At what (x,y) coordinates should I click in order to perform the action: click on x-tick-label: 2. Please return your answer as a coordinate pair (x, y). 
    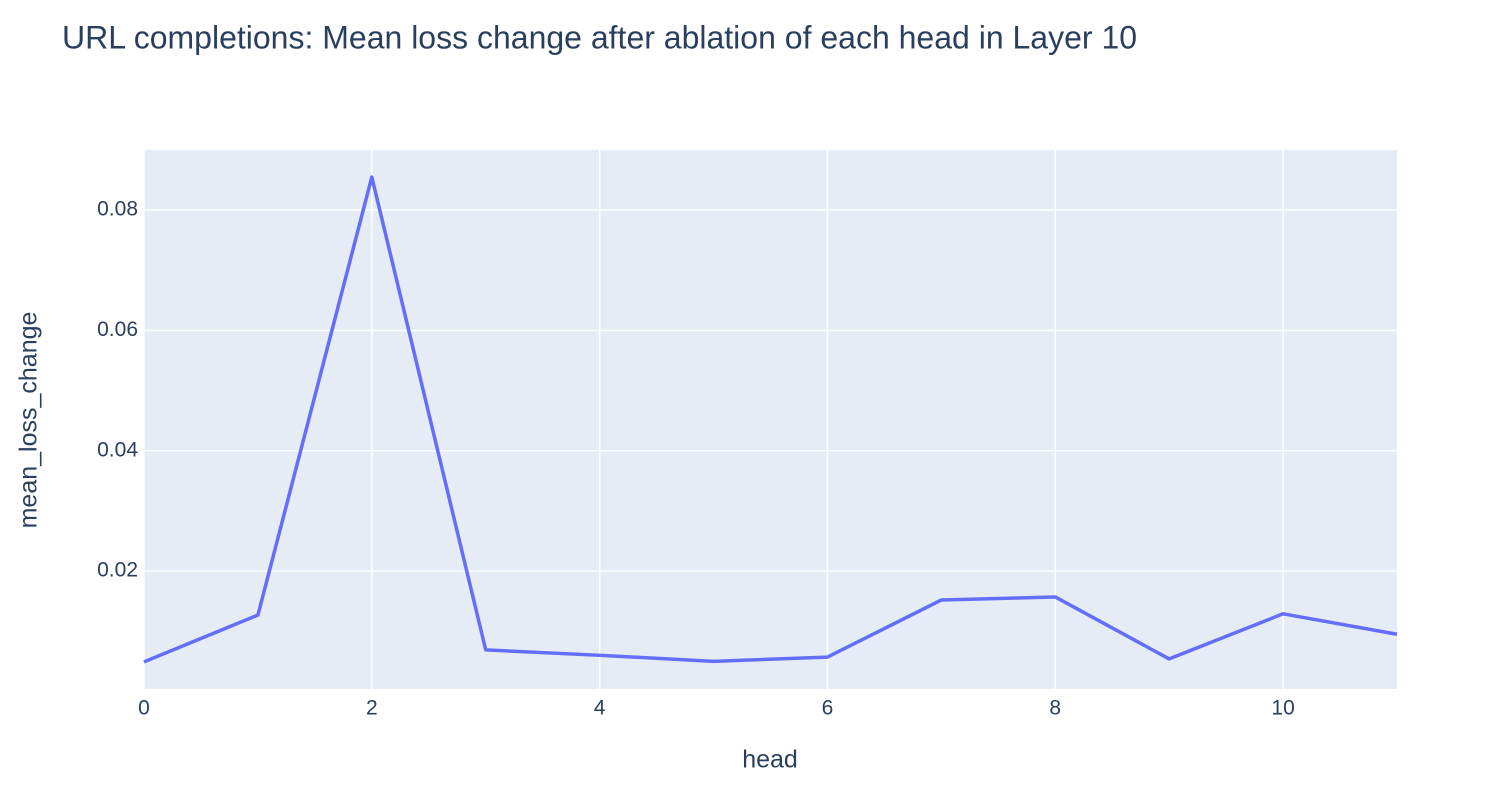
    Looking at the image, I should click on (372, 708).